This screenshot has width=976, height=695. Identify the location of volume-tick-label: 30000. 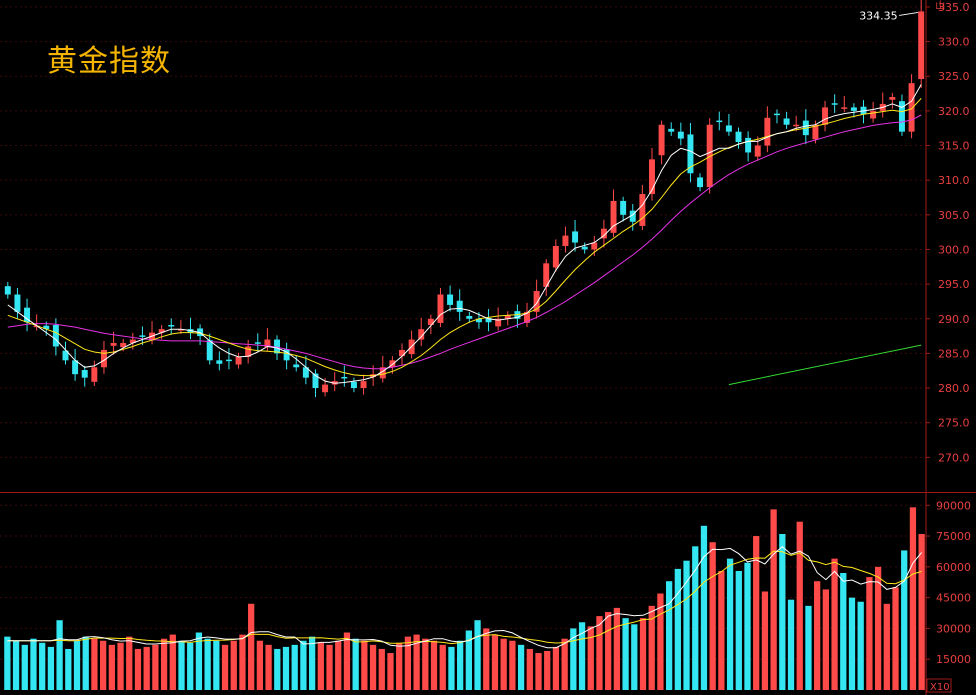
(953, 628).